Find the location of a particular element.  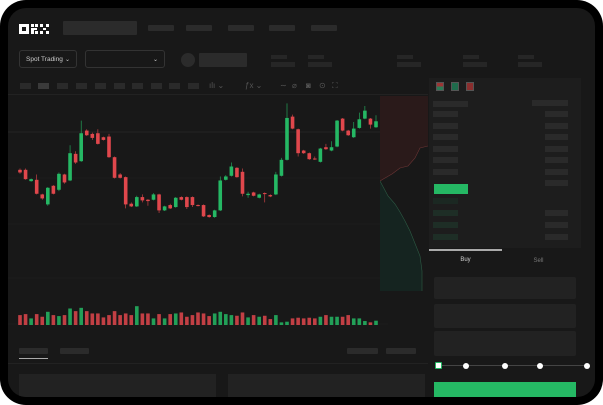

chevron-down-icon: ⌄ is located at coordinates (155, 59).